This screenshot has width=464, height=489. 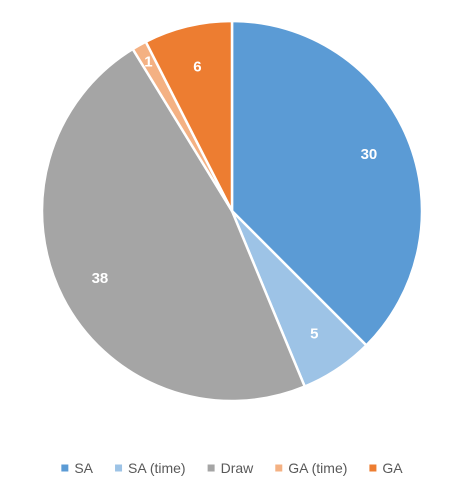 What do you see at coordinates (119, 468) in the screenshot?
I see `legend-swatch-sa-time` at bounding box center [119, 468].